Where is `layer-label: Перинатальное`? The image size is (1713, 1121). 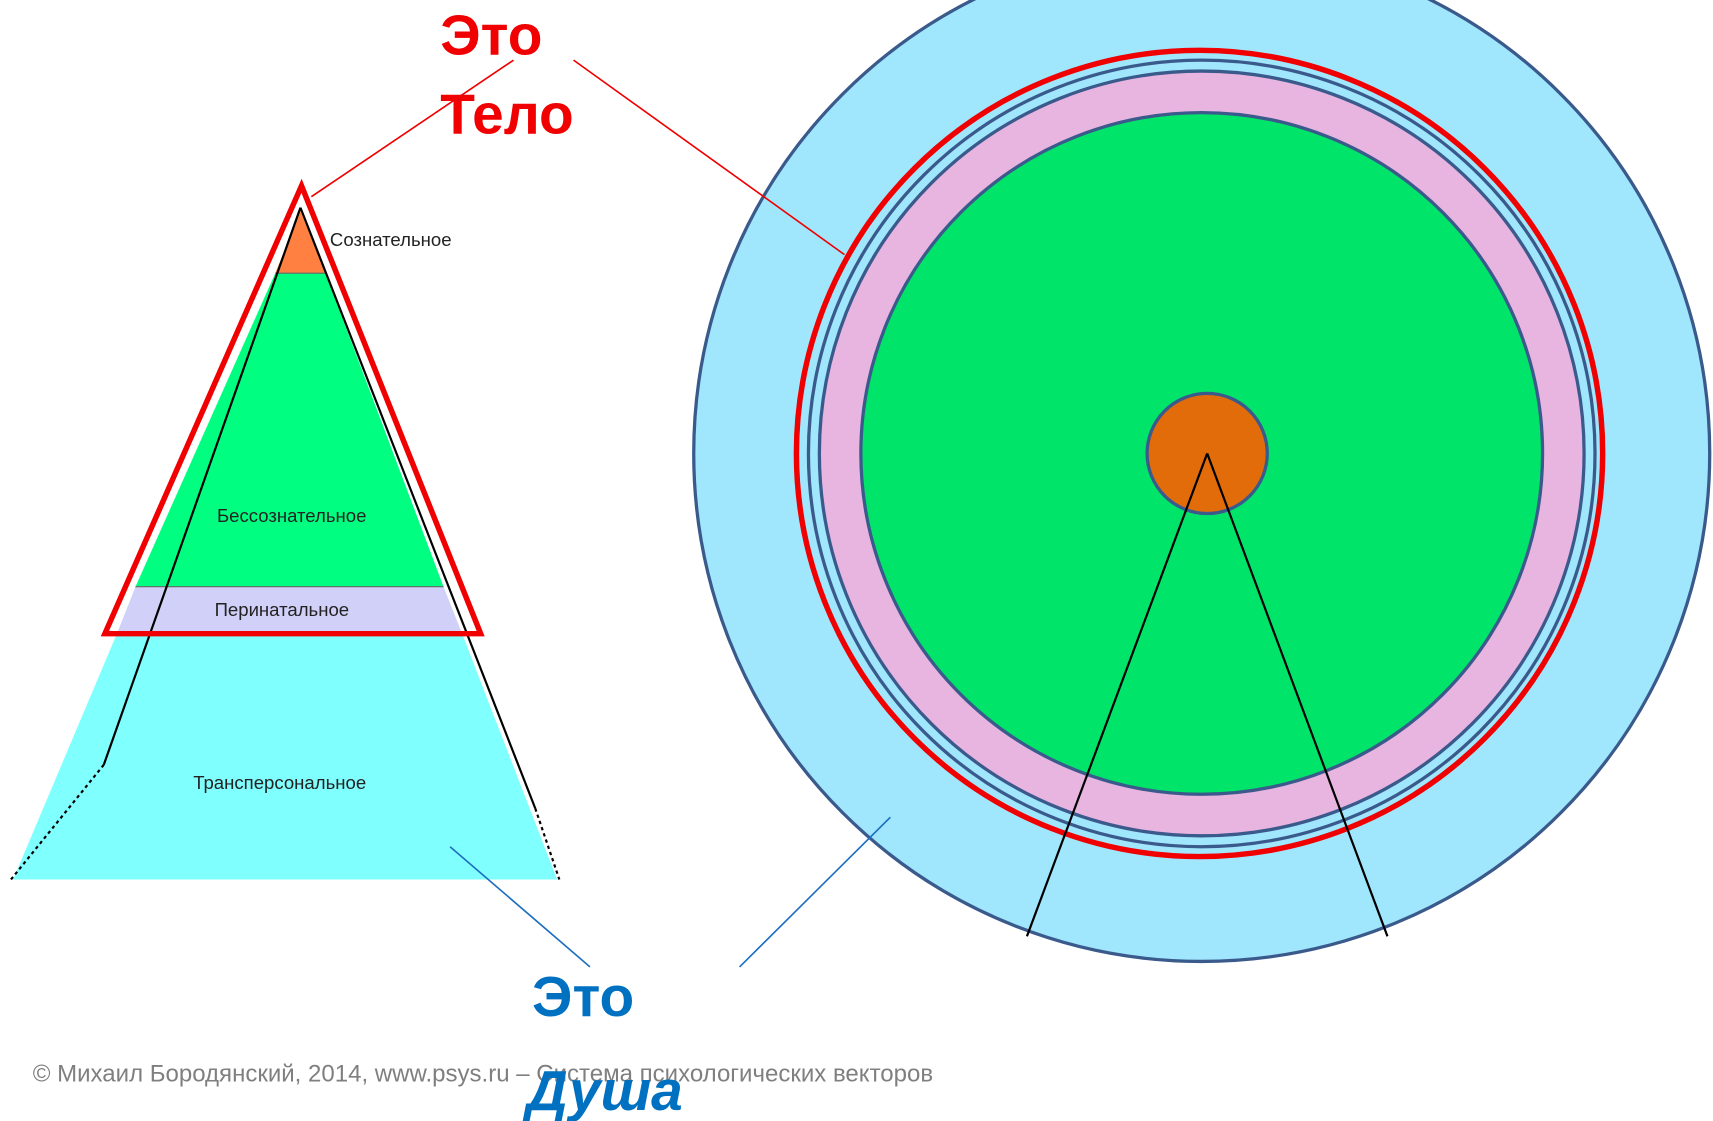 layer-label: Перинатальное is located at coordinates (282, 609).